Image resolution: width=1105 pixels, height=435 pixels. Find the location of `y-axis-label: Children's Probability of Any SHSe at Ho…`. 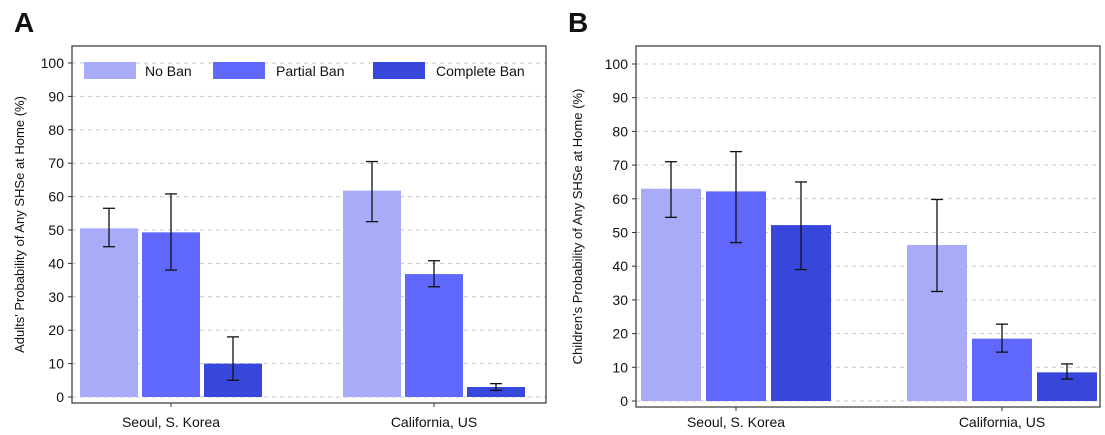

y-axis-label: Children's Probability of Any SHSe at Ho… is located at coordinates (577, 227).